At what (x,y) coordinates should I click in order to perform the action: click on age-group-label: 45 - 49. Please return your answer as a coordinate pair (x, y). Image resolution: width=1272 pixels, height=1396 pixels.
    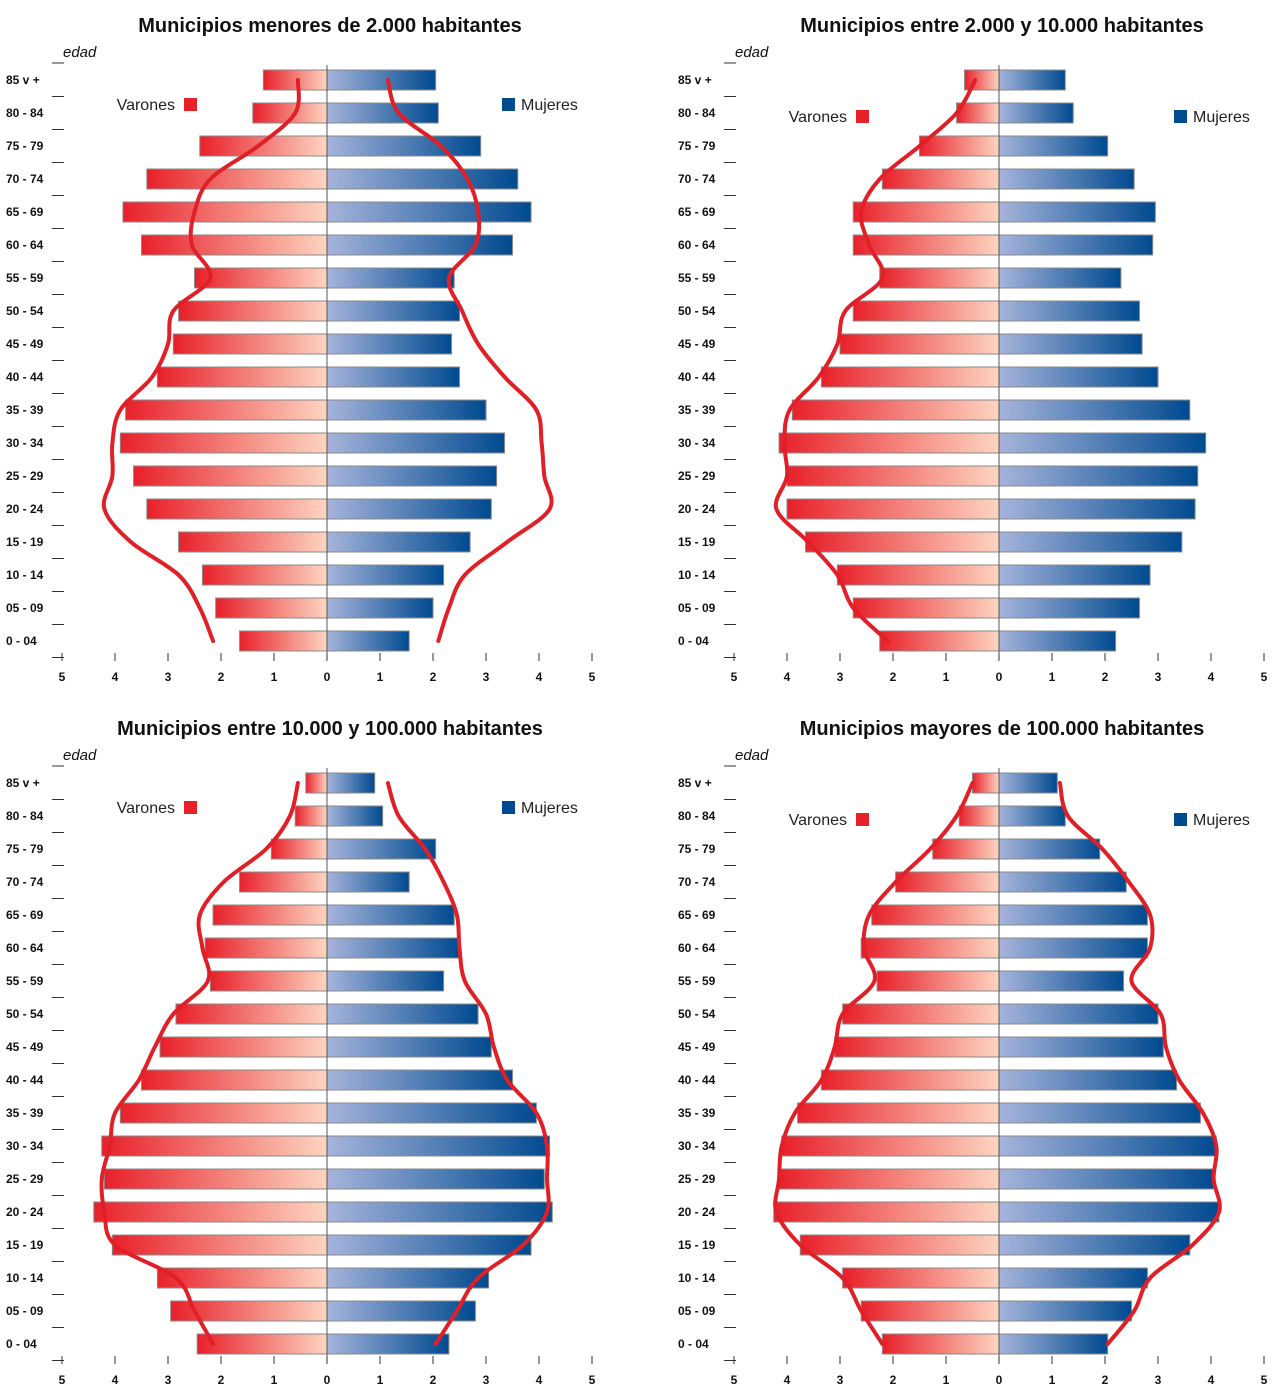
    Looking at the image, I should click on (697, 344).